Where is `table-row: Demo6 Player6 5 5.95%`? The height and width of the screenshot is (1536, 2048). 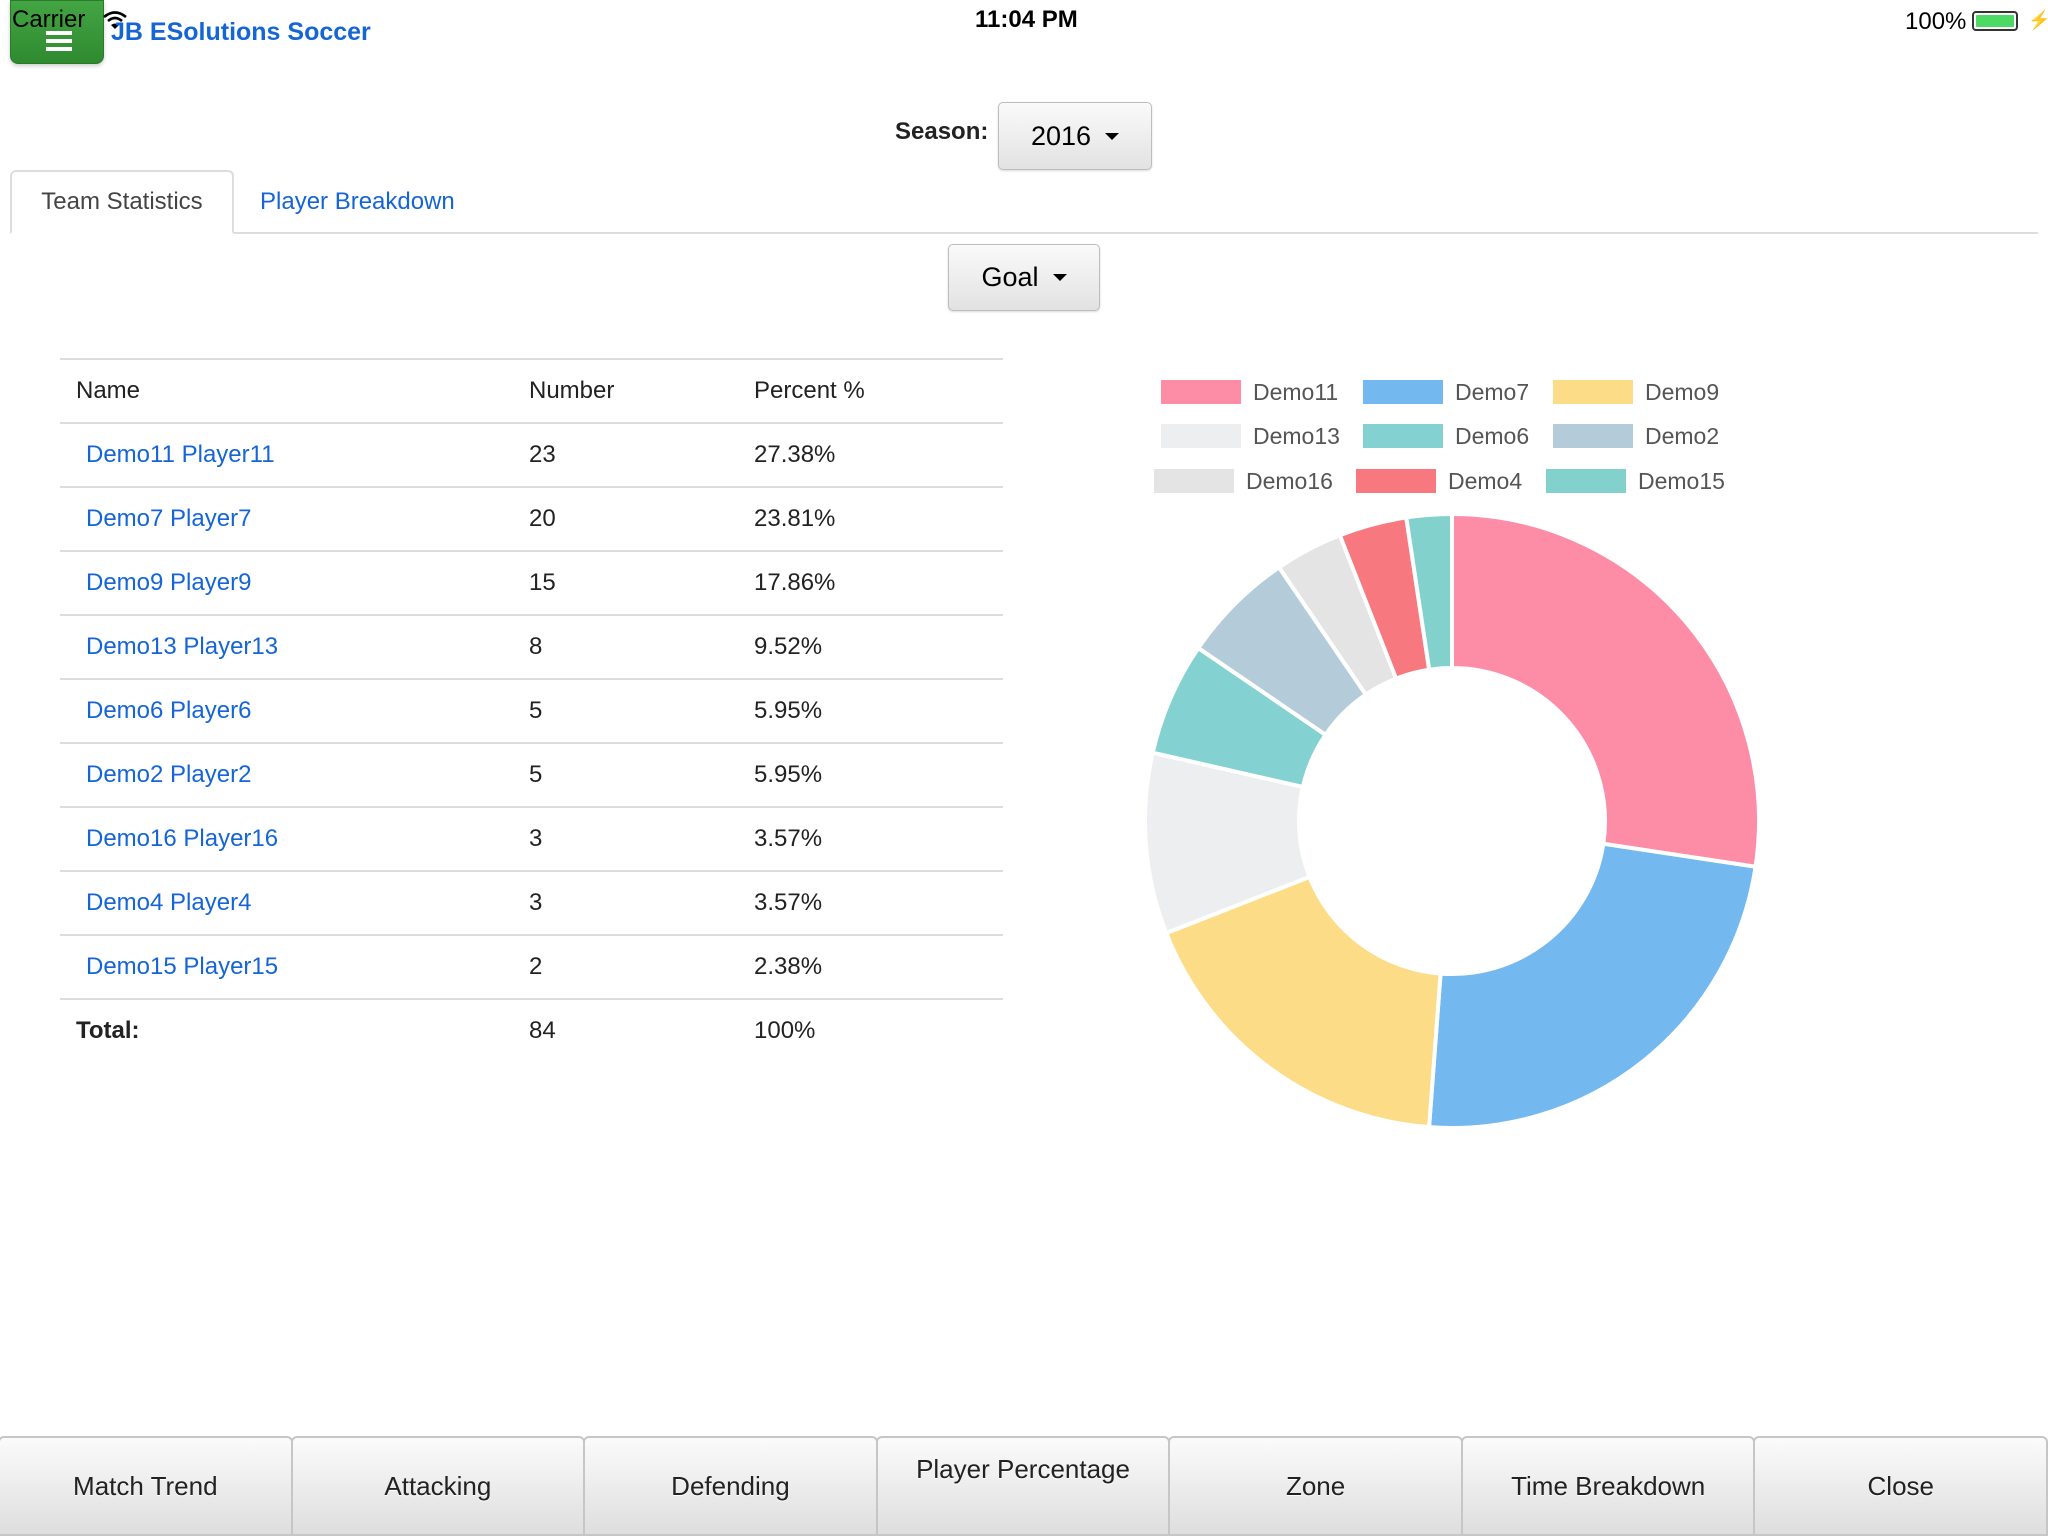 table-row: Demo6 Player6 5 5.95% is located at coordinates (531, 710).